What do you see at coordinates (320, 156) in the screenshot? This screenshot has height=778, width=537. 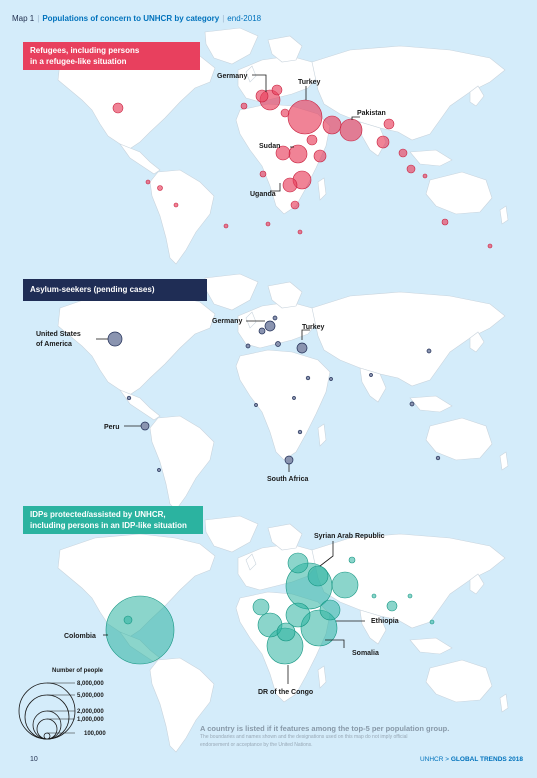 I see `ethiopia-refugee-circle` at bounding box center [320, 156].